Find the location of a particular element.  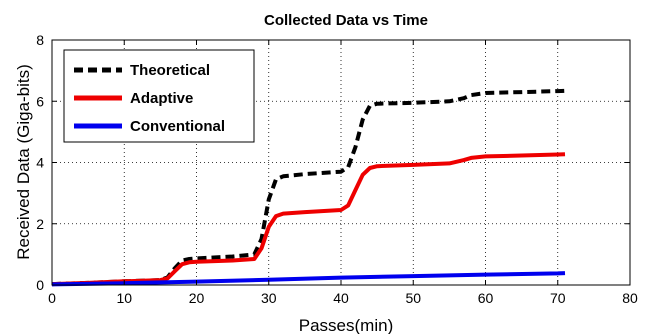

y-tick-label: 2 is located at coordinates (40, 224).